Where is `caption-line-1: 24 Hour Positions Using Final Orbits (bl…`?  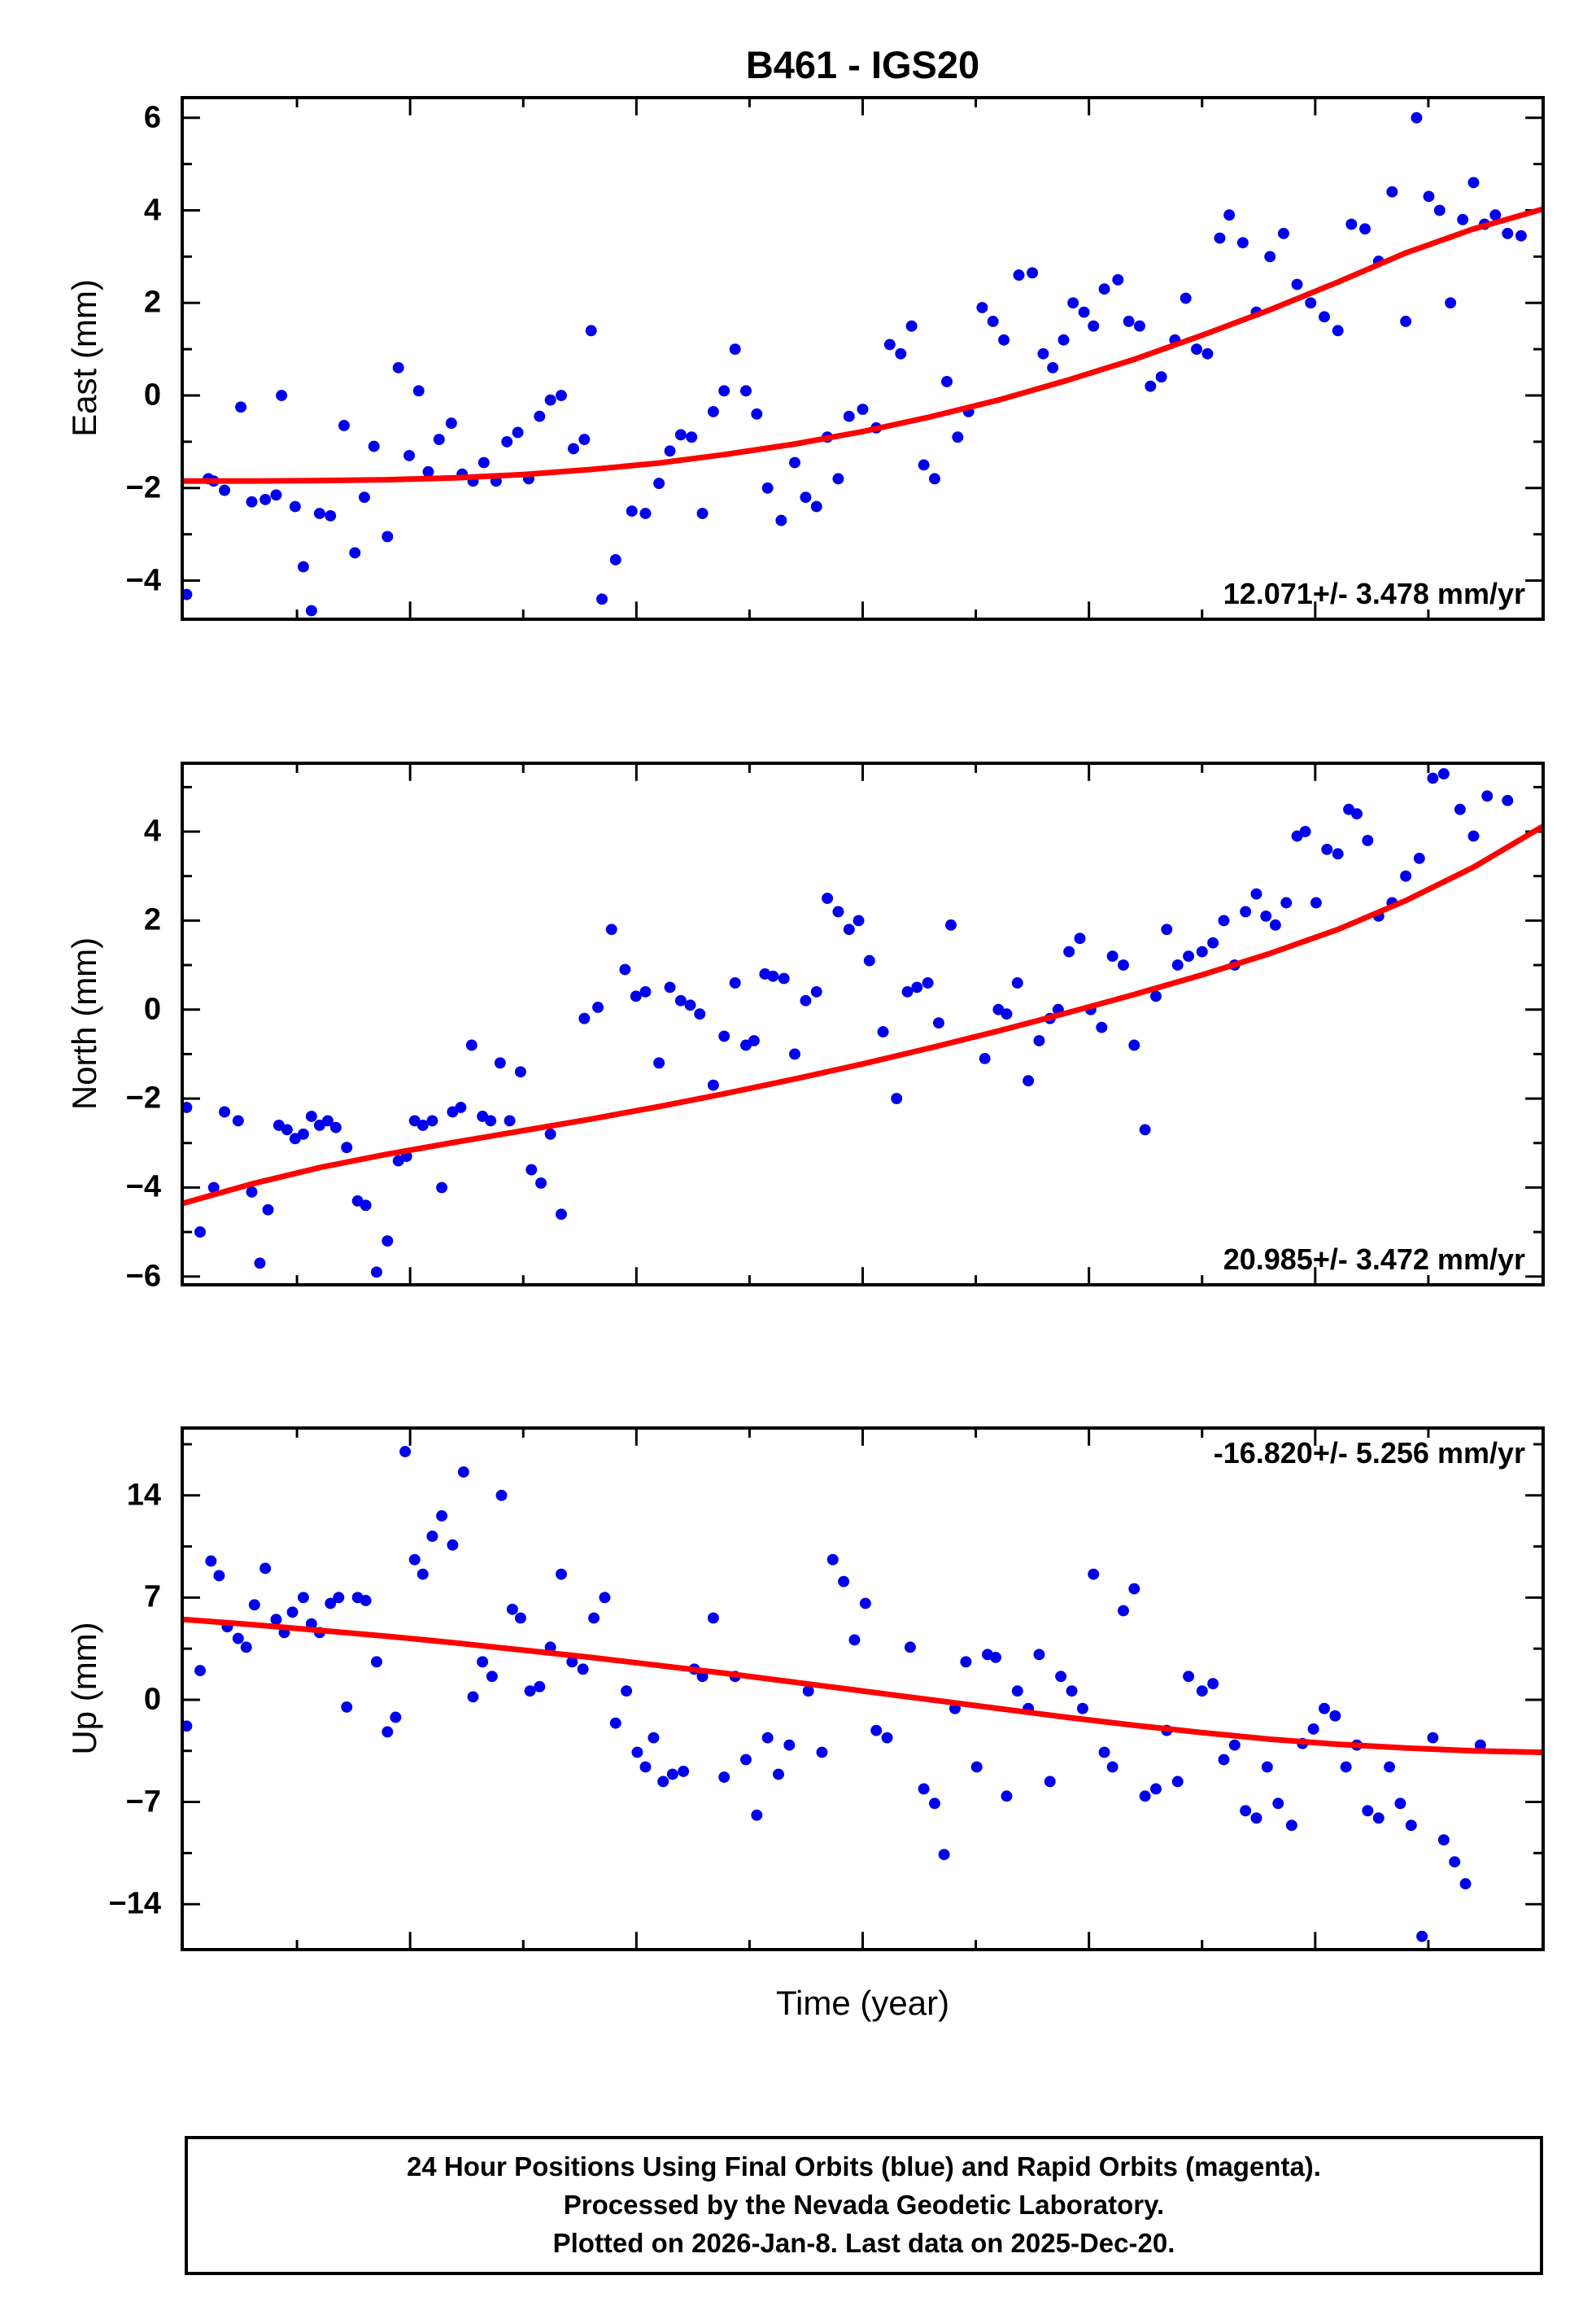 caption-line-1: 24 Hour Positions Using Final Orbits (bl… is located at coordinates (864, 2166).